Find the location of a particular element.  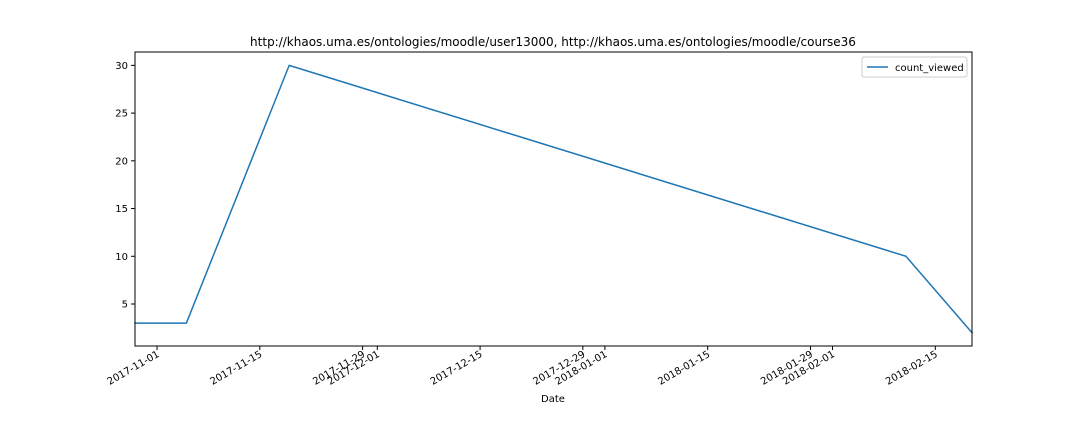

y-tick-label: 30 is located at coordinates (121, 66).